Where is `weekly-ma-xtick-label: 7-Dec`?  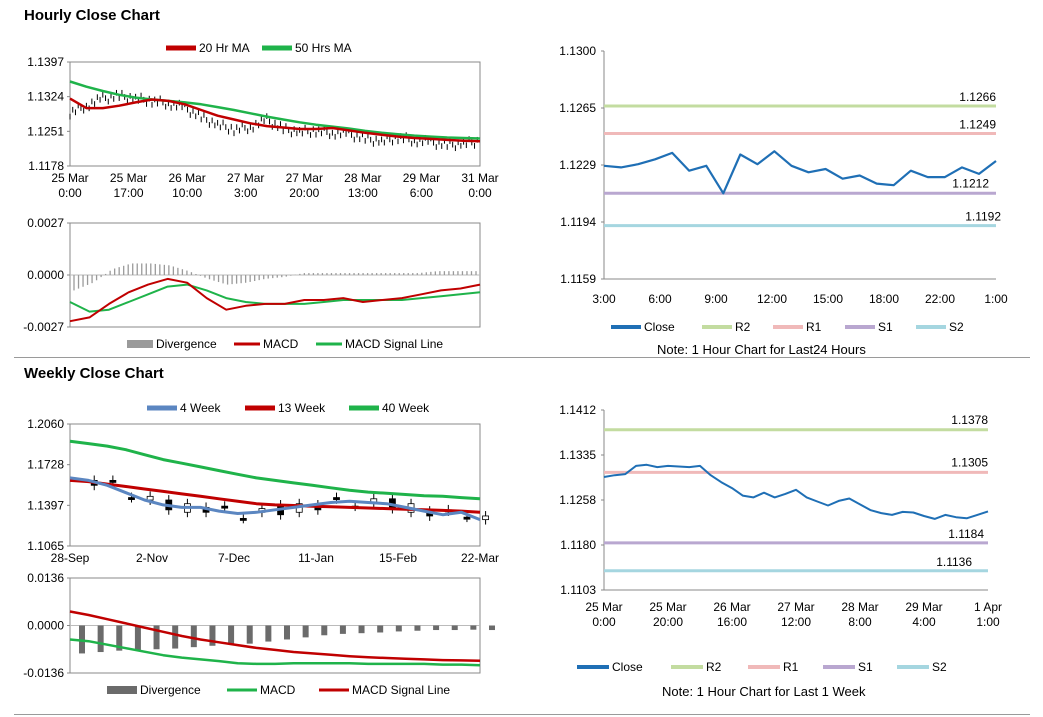 weekly-ma-xtick-label: 7-Dec is located at coordinates (234, 558).